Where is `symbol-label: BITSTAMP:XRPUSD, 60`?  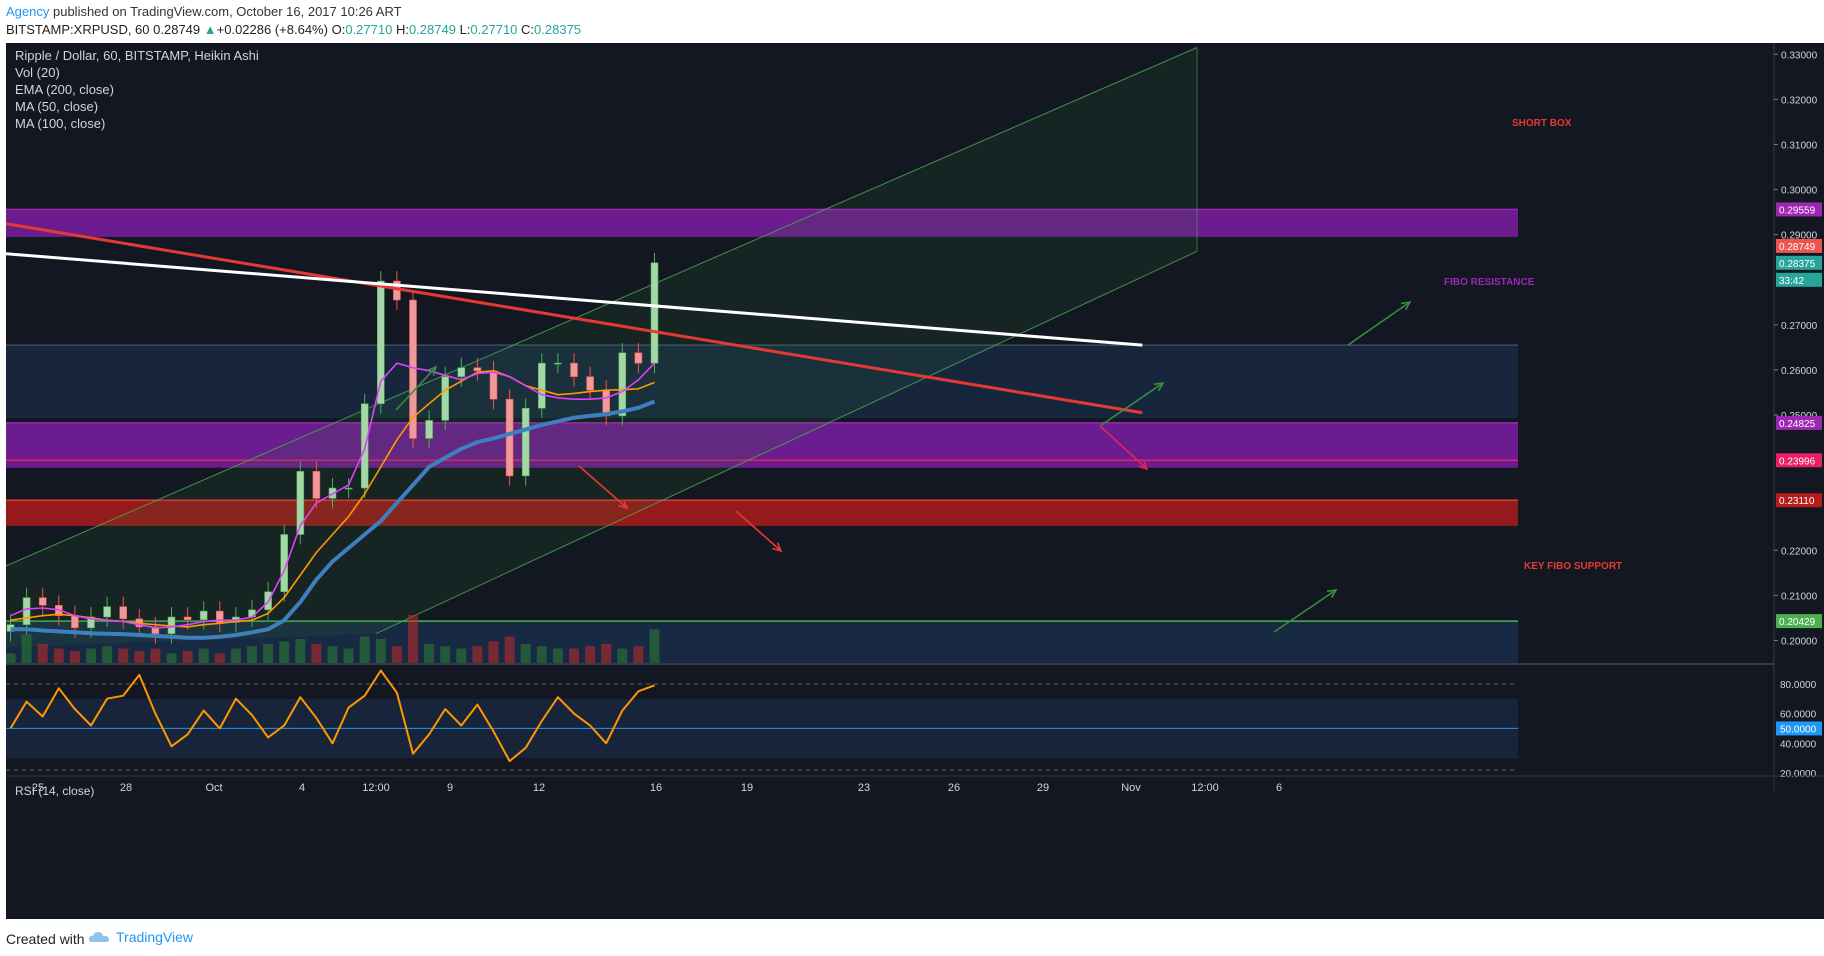
symbol-label: BITSTAMP:XRPUSD, 60 is located at coordinates (78, 29).